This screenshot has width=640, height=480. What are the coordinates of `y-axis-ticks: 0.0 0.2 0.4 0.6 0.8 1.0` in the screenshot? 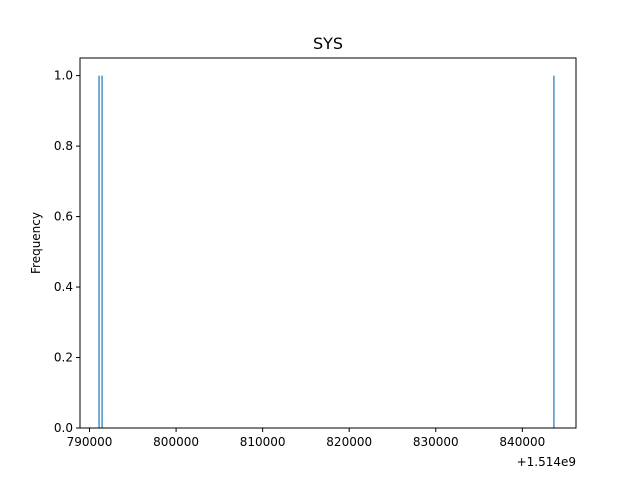 It's located at (67, 252).